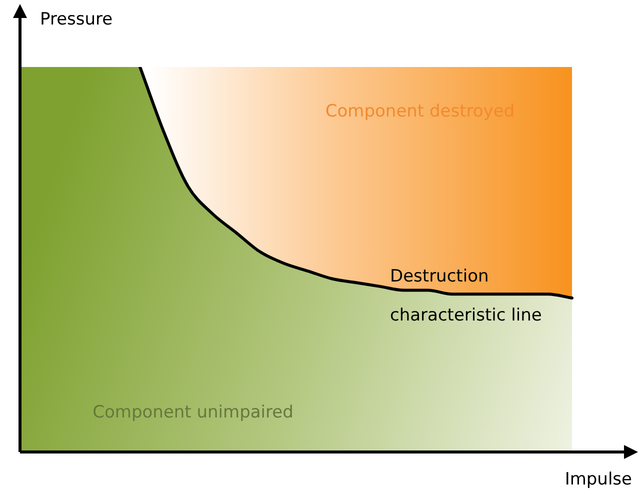  What do you see at coordinates (76, 19) in the screenshot?
I see `y-axis-title: Pressure` at bounding box center [76, 19].